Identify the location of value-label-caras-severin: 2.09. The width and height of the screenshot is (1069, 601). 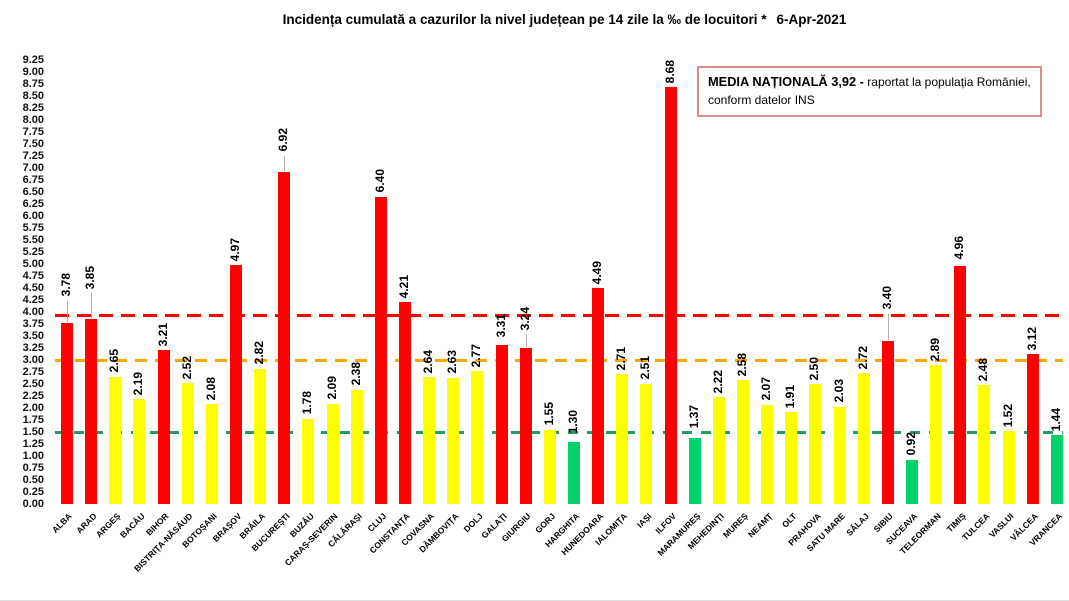
(331, 388).